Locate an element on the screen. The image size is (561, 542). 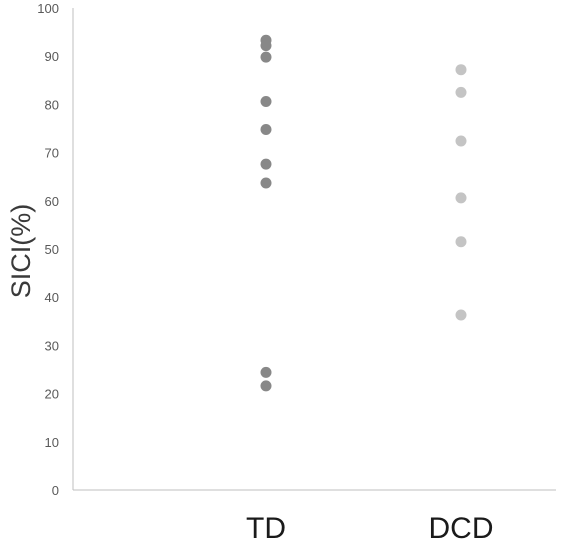
y-tick-label: 10 is located at coordinates (52, 442).